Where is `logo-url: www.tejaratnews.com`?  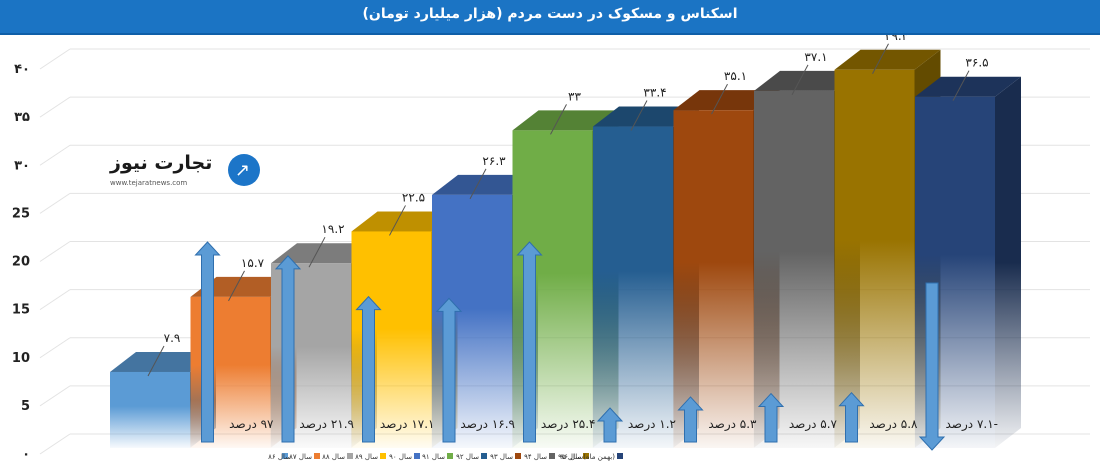
logo-url: www.tejaratnews.com is located at coordinates (149, 183).